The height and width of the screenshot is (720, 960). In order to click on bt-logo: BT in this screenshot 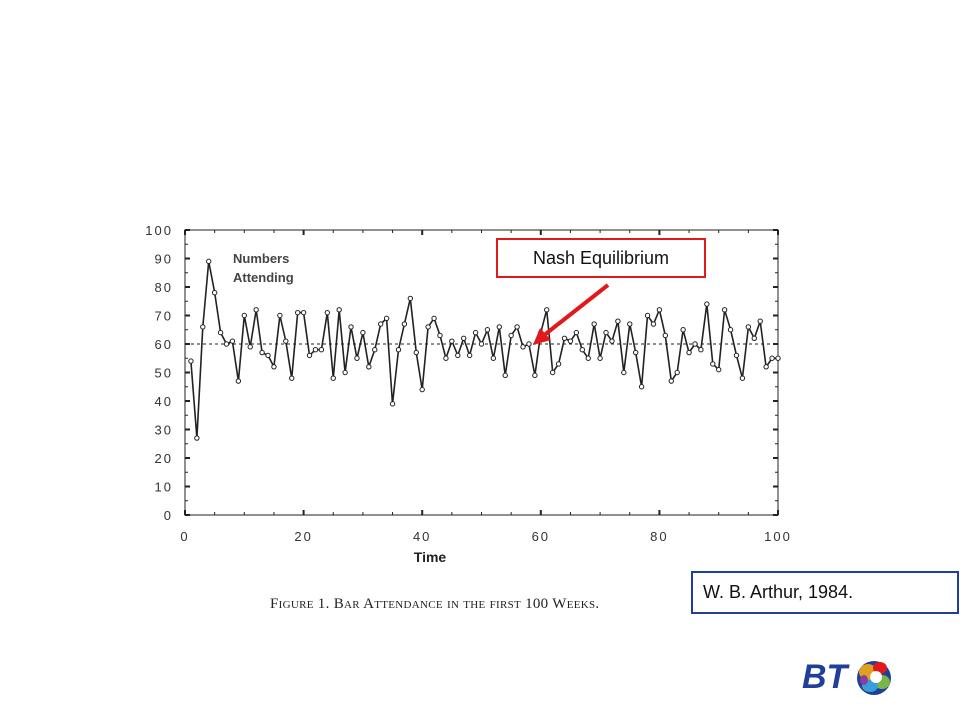, I will do `click(846, 677)`.